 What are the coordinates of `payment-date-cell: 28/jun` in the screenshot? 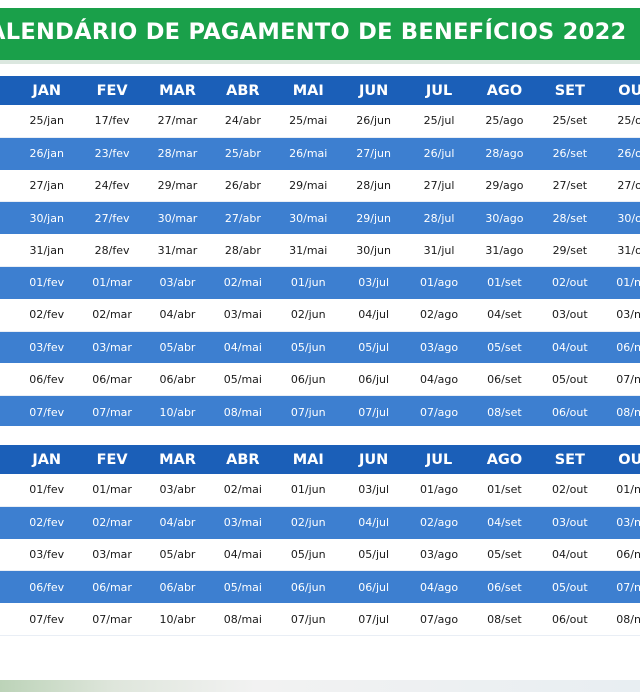 It's located at (373, 186).